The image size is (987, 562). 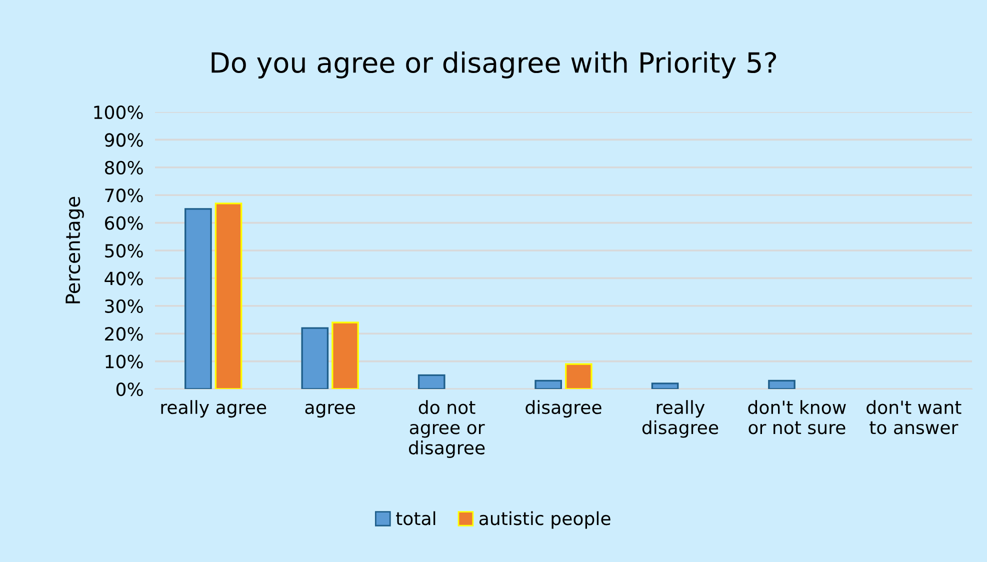 What do you see at coordinates (330, 411) in the screenshot?
I see `x-tick-label: agree` at bounding box center [330, 411].